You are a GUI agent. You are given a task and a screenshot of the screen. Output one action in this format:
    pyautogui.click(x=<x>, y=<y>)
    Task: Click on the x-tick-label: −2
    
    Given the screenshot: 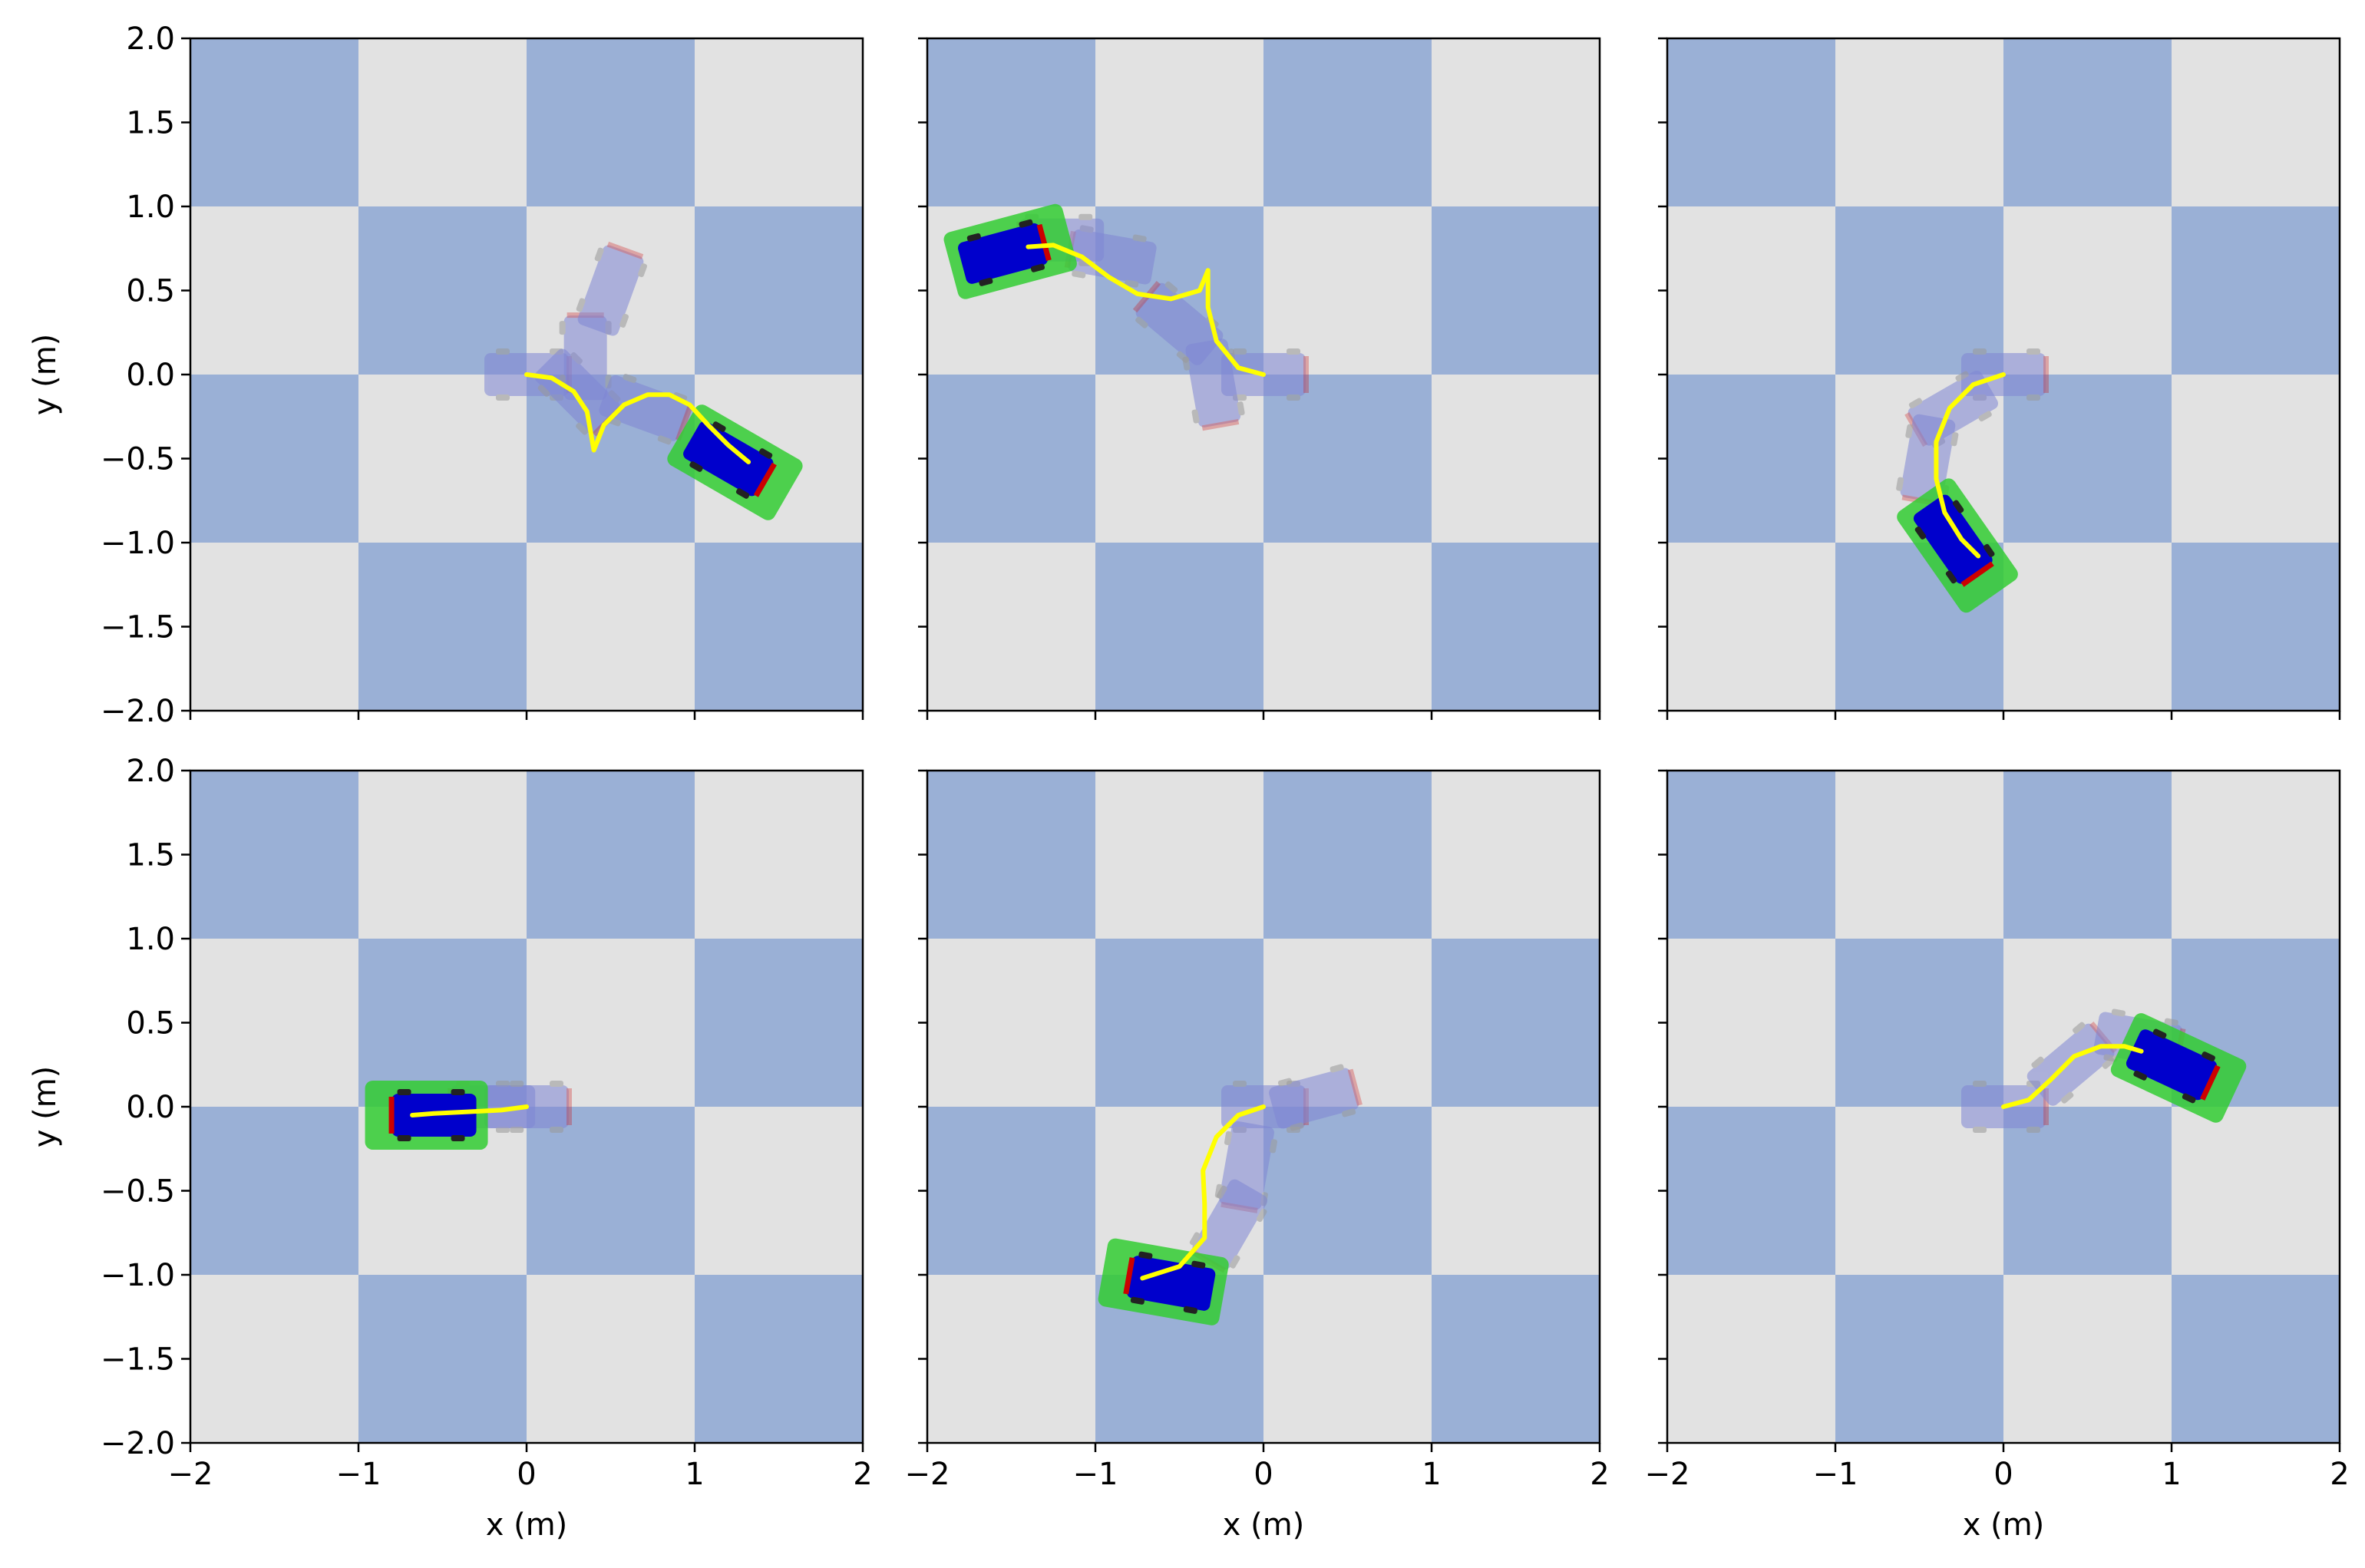 What is the action you would take?
    pyautogui.click(x=1667, y=1475)
    